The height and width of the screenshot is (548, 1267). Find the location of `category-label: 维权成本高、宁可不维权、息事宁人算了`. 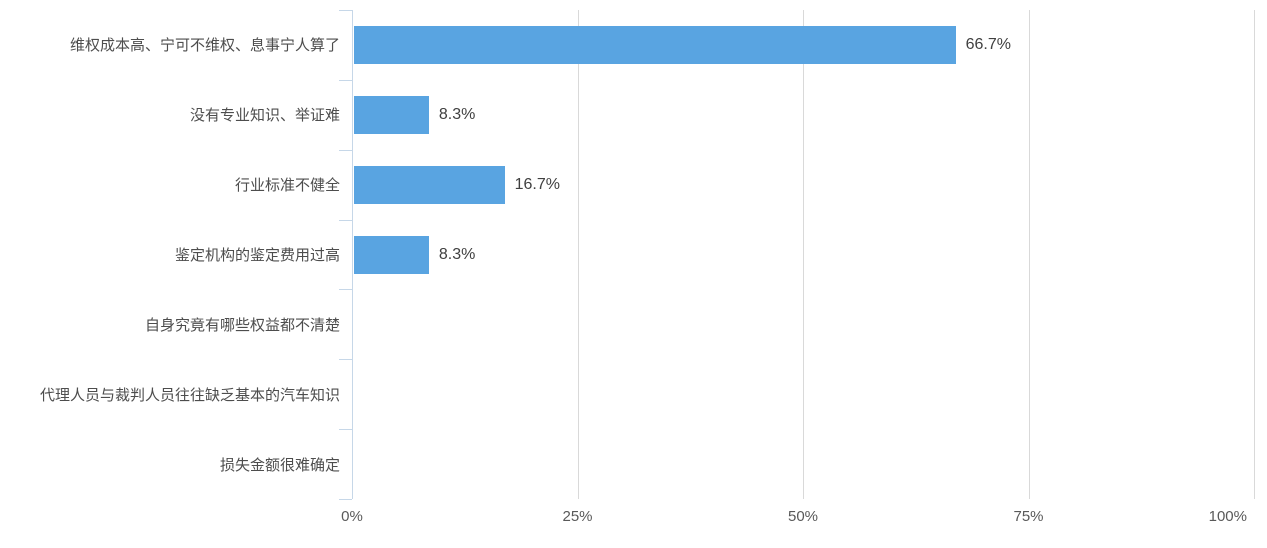

category-label: 维权成本高、宁可不维权、息事宁人算了 is located at coordinates (204, 46).